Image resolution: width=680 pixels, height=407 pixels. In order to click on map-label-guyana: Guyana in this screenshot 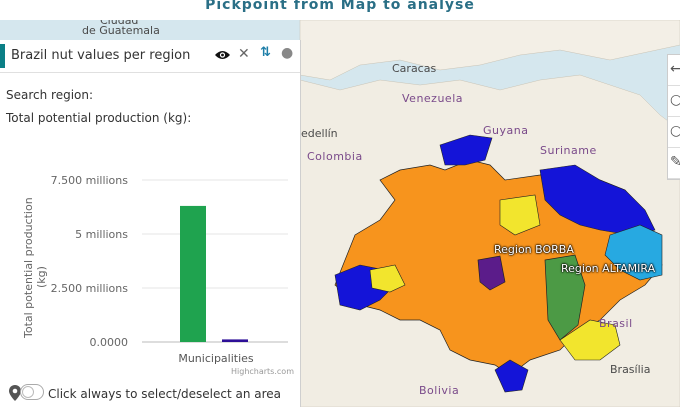, I will do `click(506, 130)`.